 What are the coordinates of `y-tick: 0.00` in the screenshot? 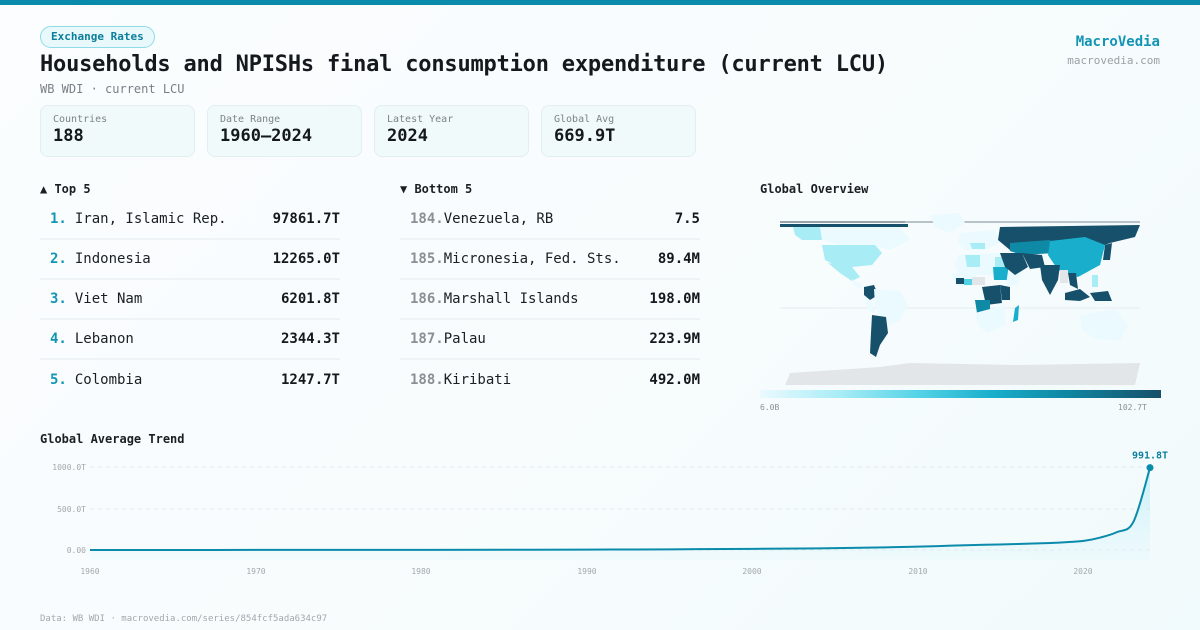 It's located at (76, 550).